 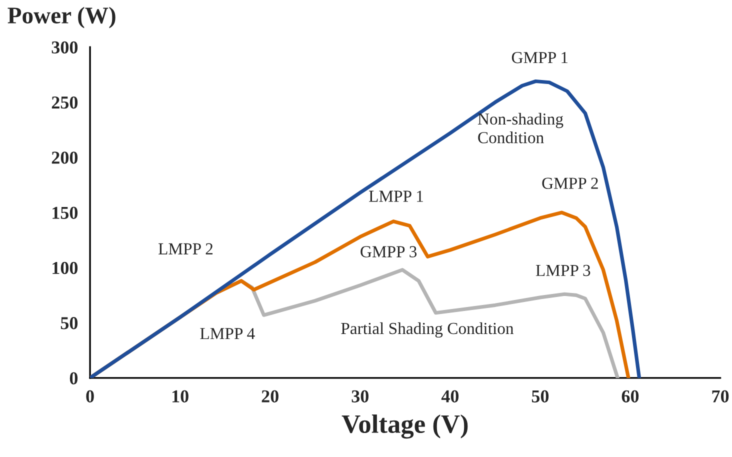 What do you see at coordinates (540, 58) in the screenshot?
I see `annotation: GMPP 1` at bounding box center [540, 58].